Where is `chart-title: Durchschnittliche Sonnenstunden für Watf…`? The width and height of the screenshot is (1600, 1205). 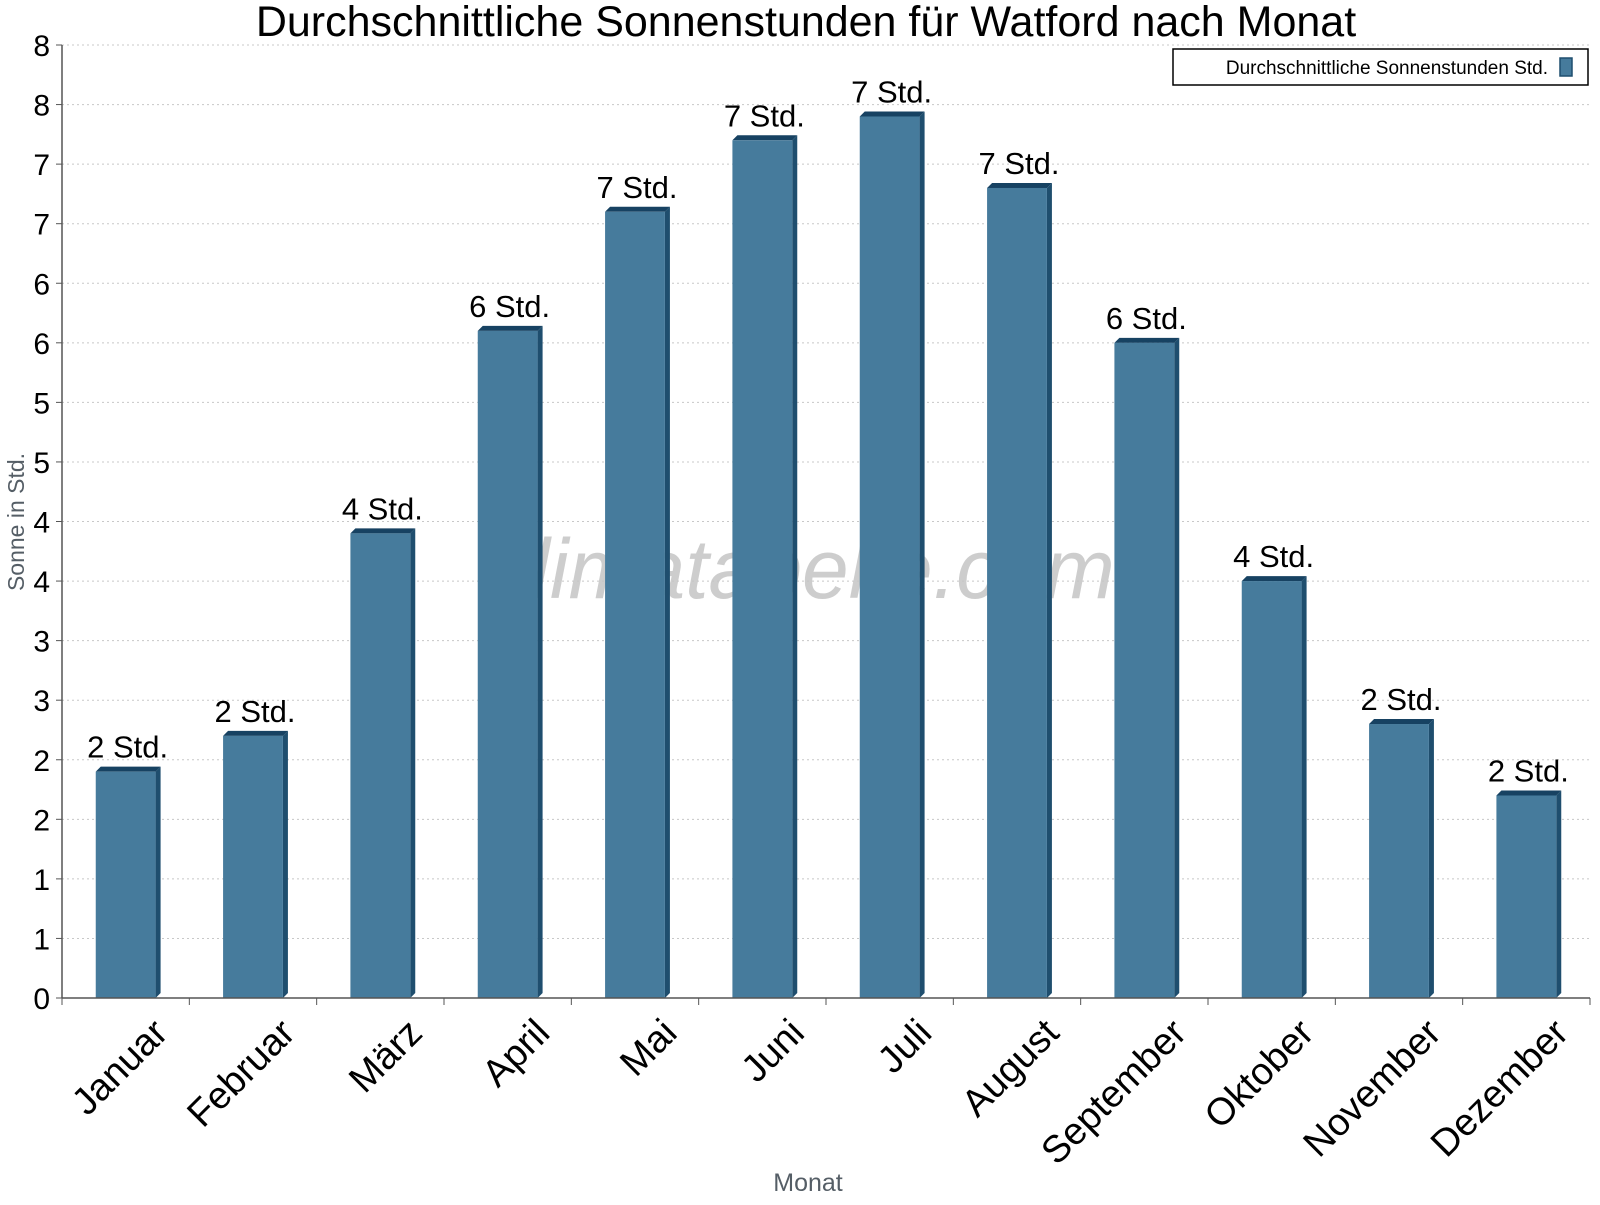 chart-title: Durchschnittliche Sonnenstunden für Watf… is located at coordinates (806, 23).